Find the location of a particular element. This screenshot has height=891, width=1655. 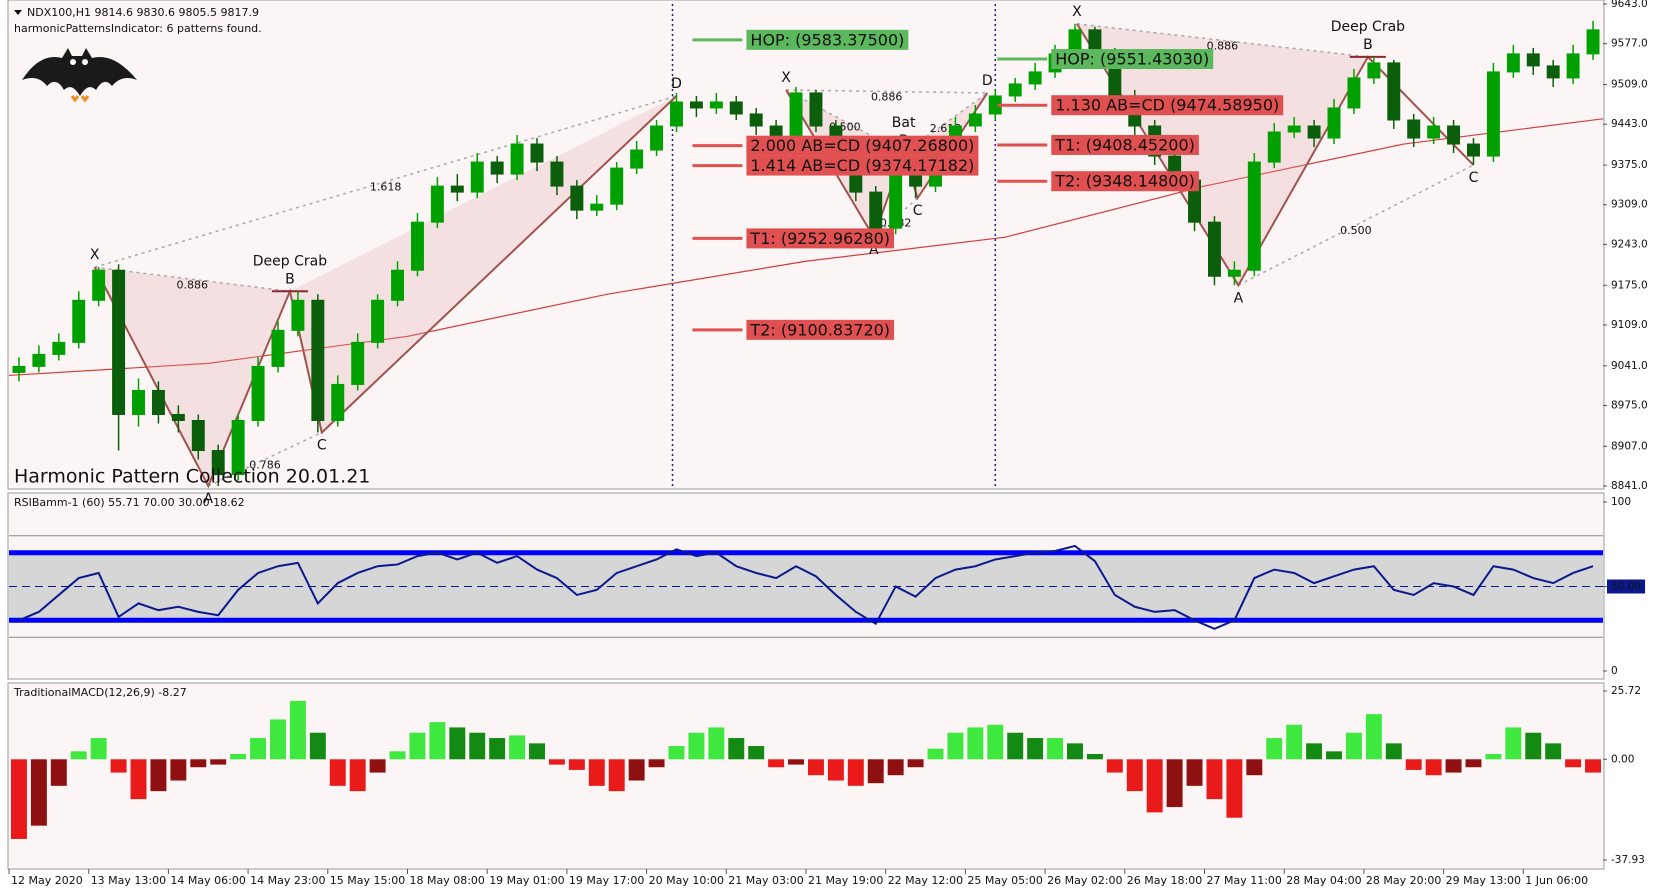

ratio-line is located at coordinates (945, 123).